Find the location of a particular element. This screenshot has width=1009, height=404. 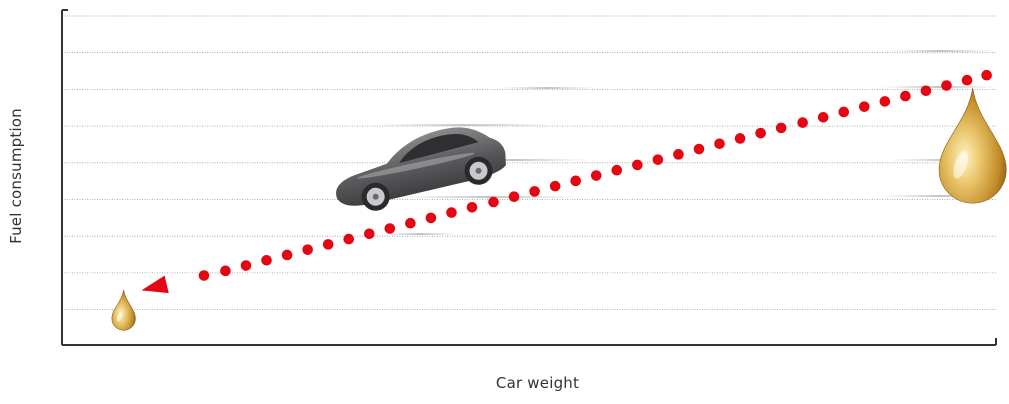

car-window is located at coordinates (439, 149).